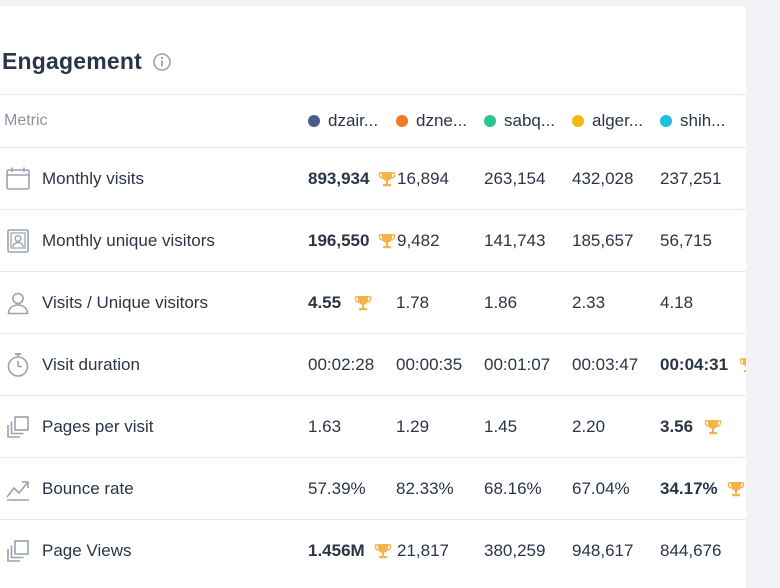 The image size is (780, 588). What do you see at coordinates (689, 488) in the screenshot?
I see `winning-value: 34.17%` at bounding box center [689, 488].